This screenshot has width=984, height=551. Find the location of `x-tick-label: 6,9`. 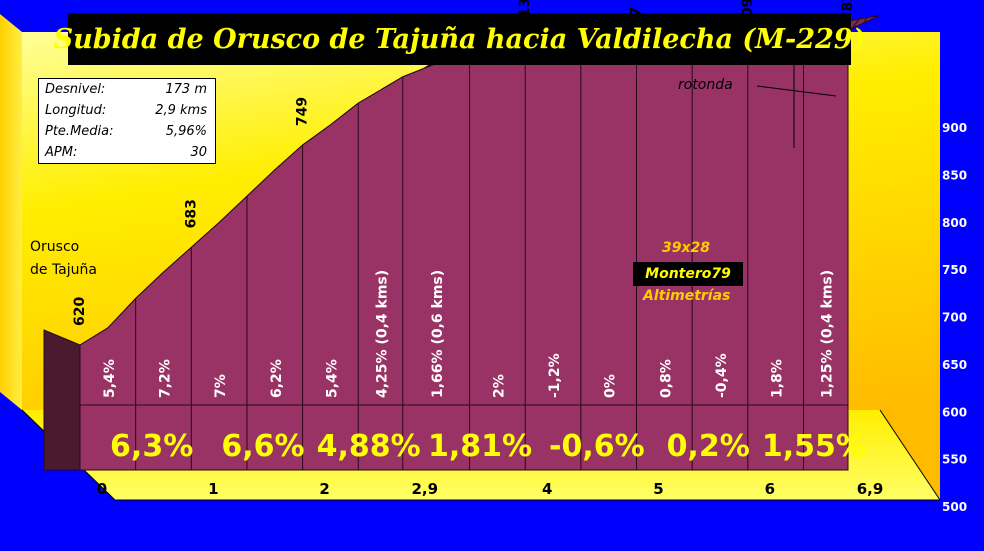

x-tick-label: 6,9 is located at coordinates (870, 489).